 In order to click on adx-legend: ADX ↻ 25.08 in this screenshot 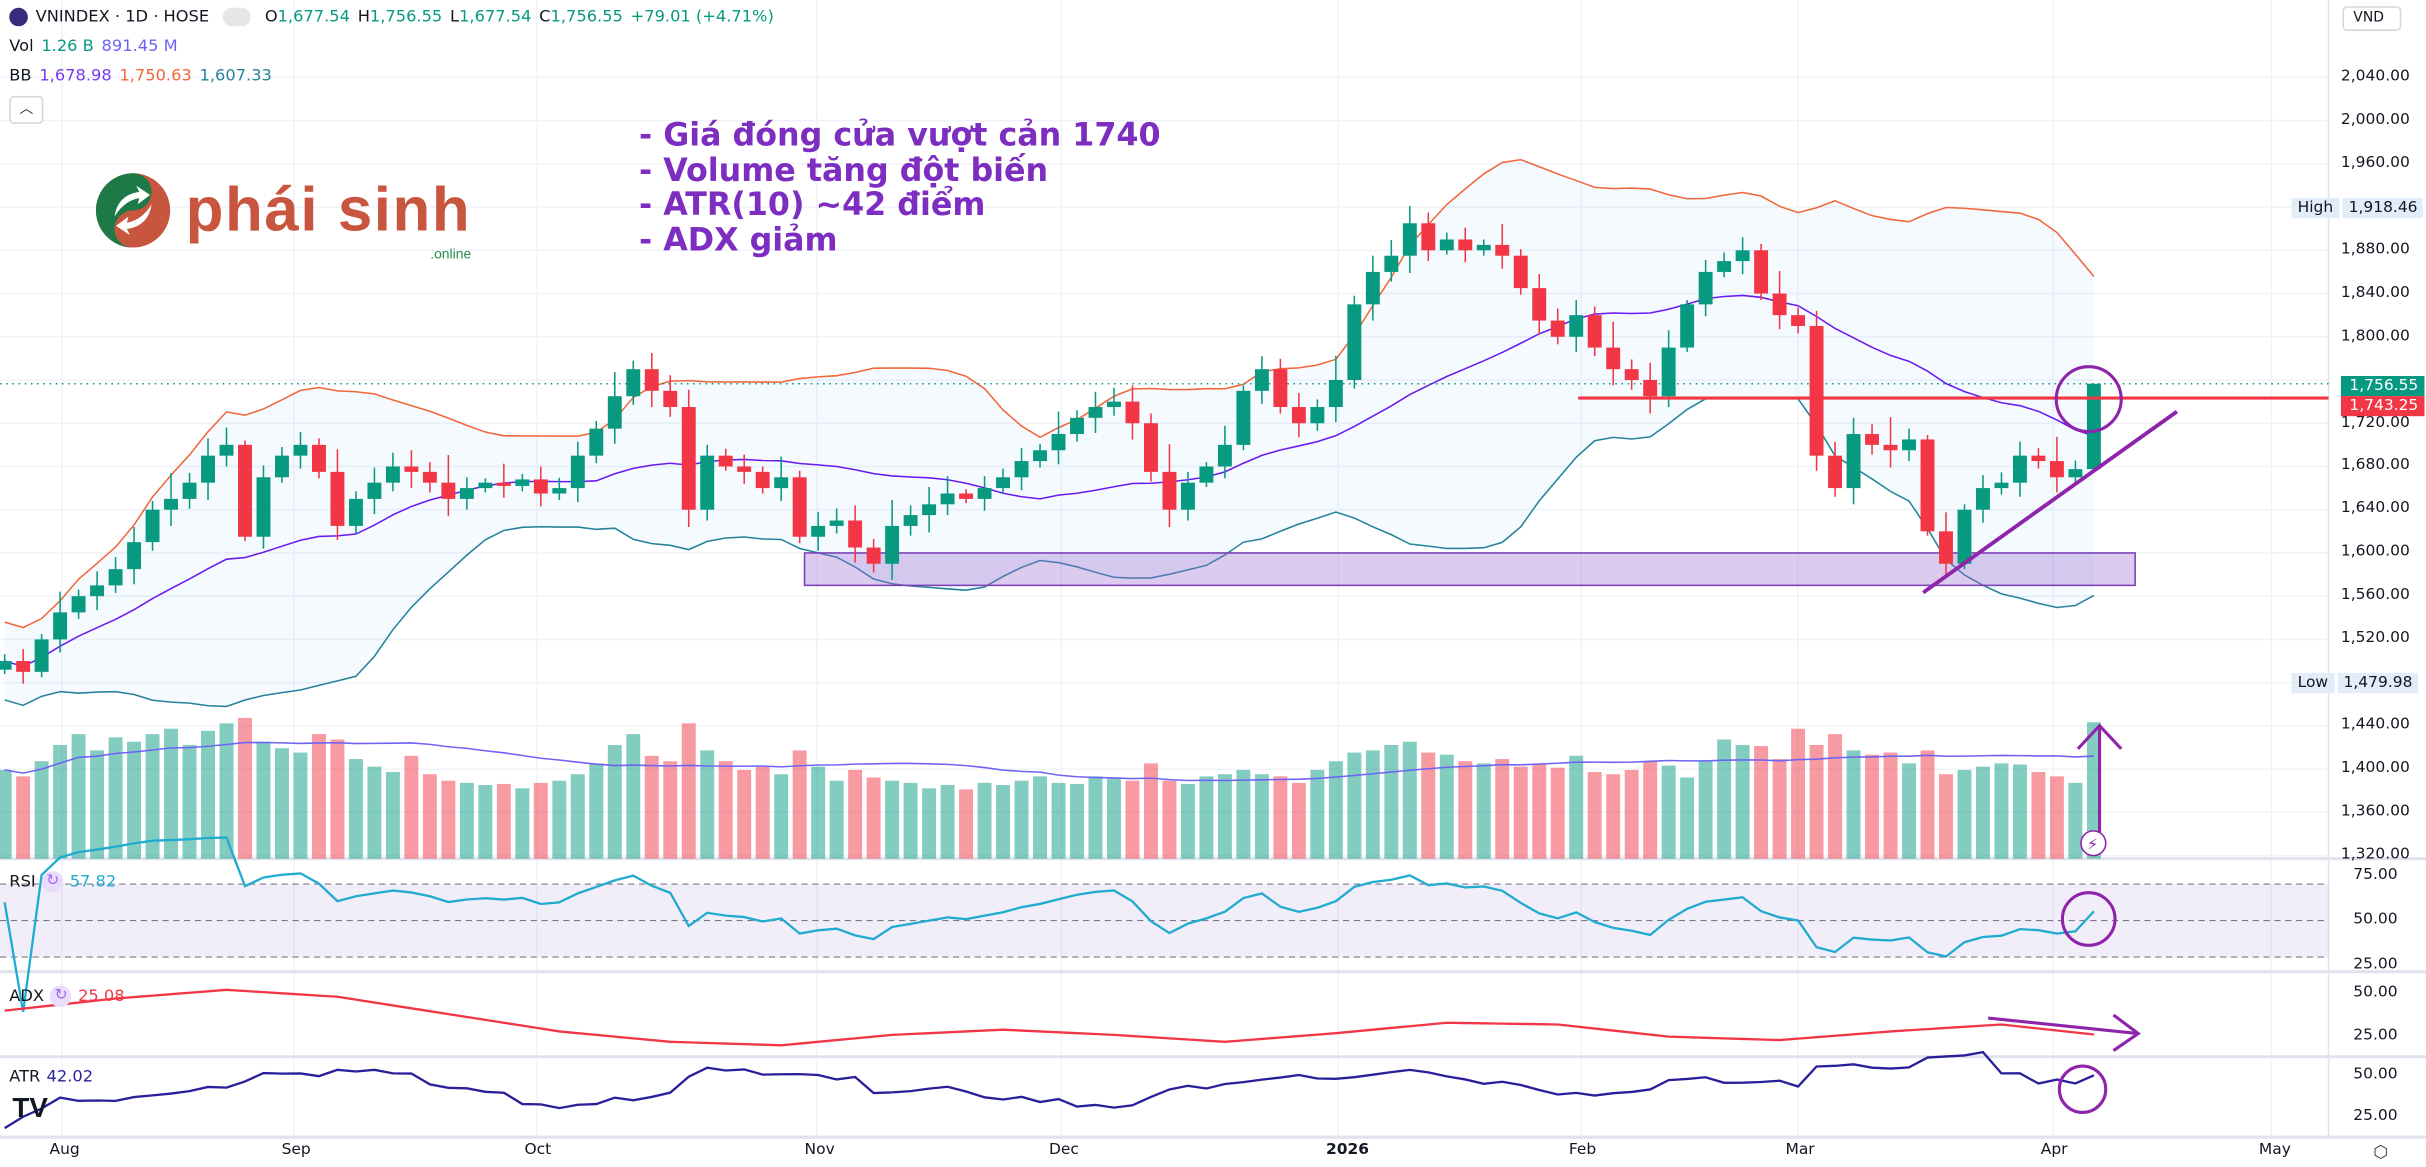, I will do `click(67, 996)`.